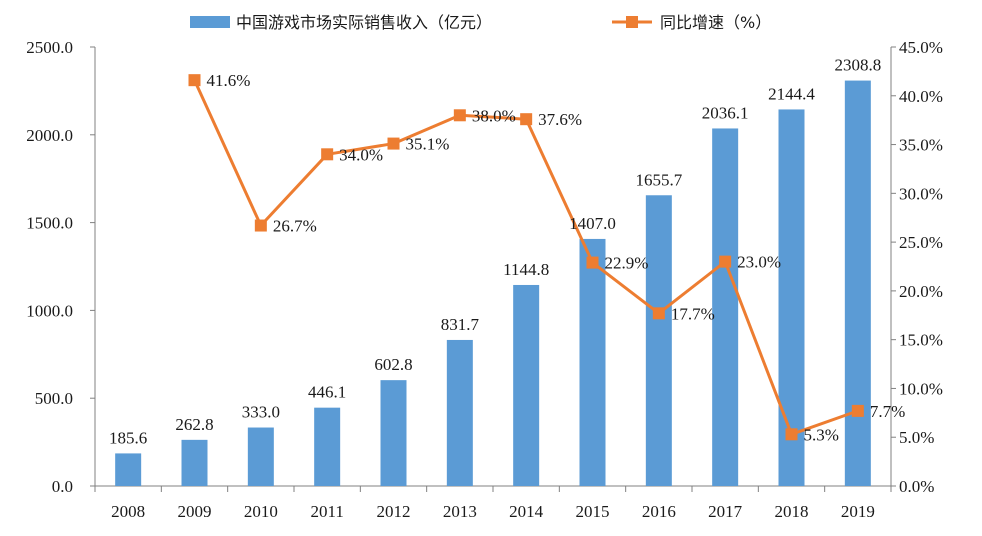 This screenshot has width=982, height=536. What do you see at coordinates (821, 434) in the screenshot?
I see `growth-value-label: 5.3%` at bounding box center [821, 434].